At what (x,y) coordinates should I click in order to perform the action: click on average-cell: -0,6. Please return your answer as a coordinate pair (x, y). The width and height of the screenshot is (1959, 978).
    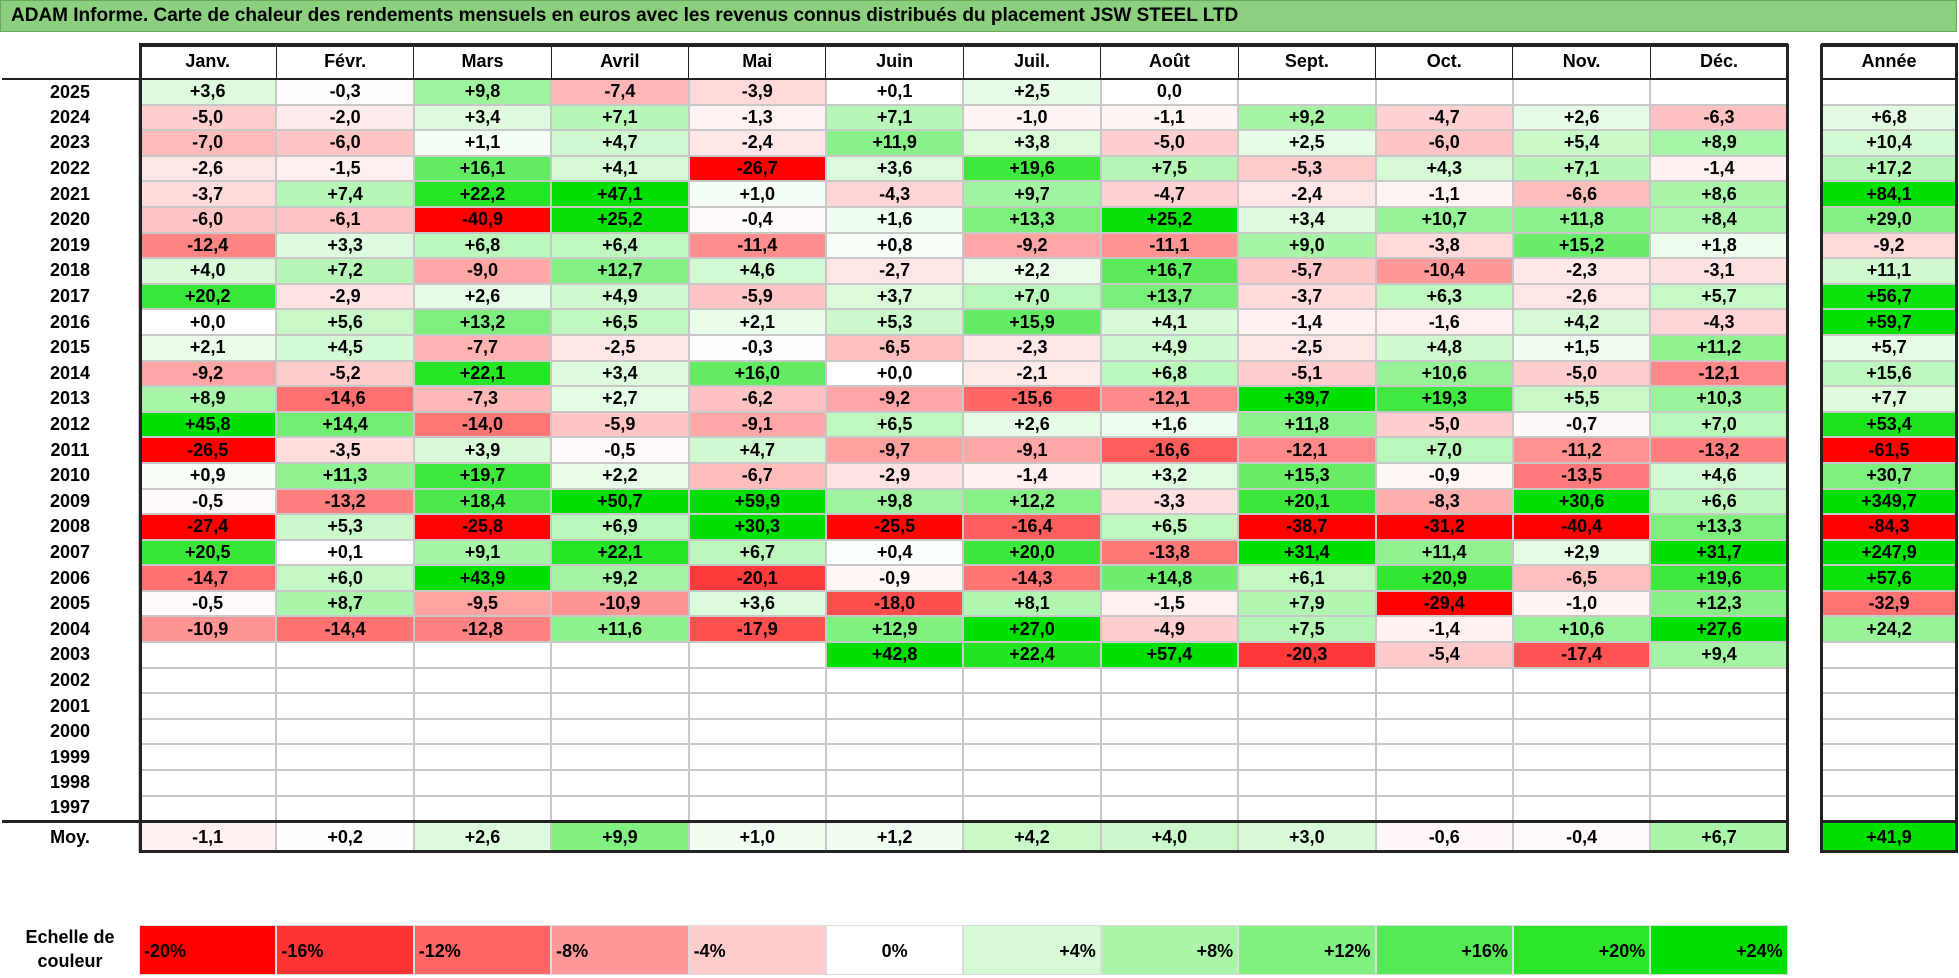
    Looking at the image, I should click on (1444, 837).